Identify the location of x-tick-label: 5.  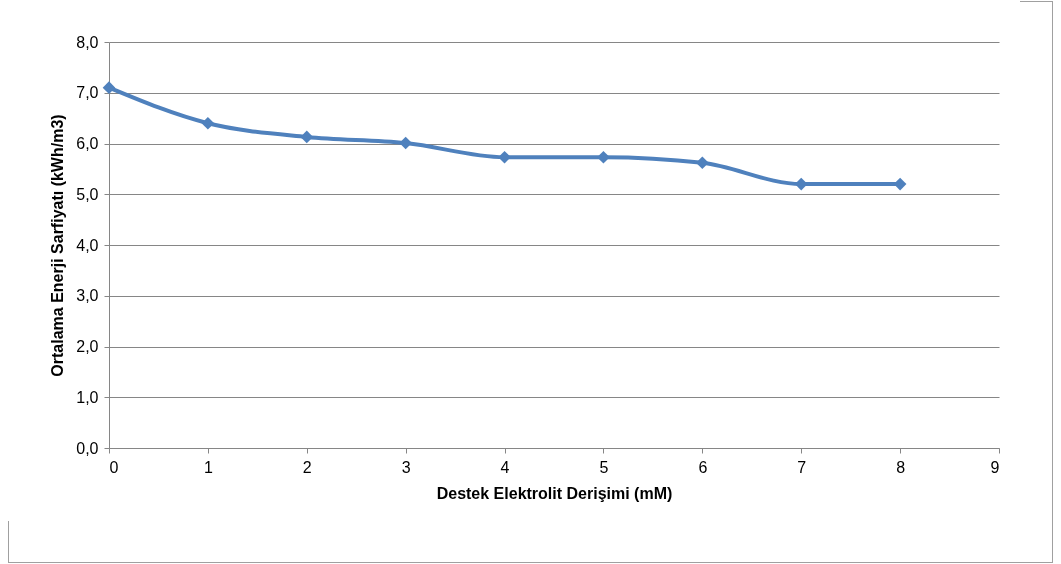
(604, 467).